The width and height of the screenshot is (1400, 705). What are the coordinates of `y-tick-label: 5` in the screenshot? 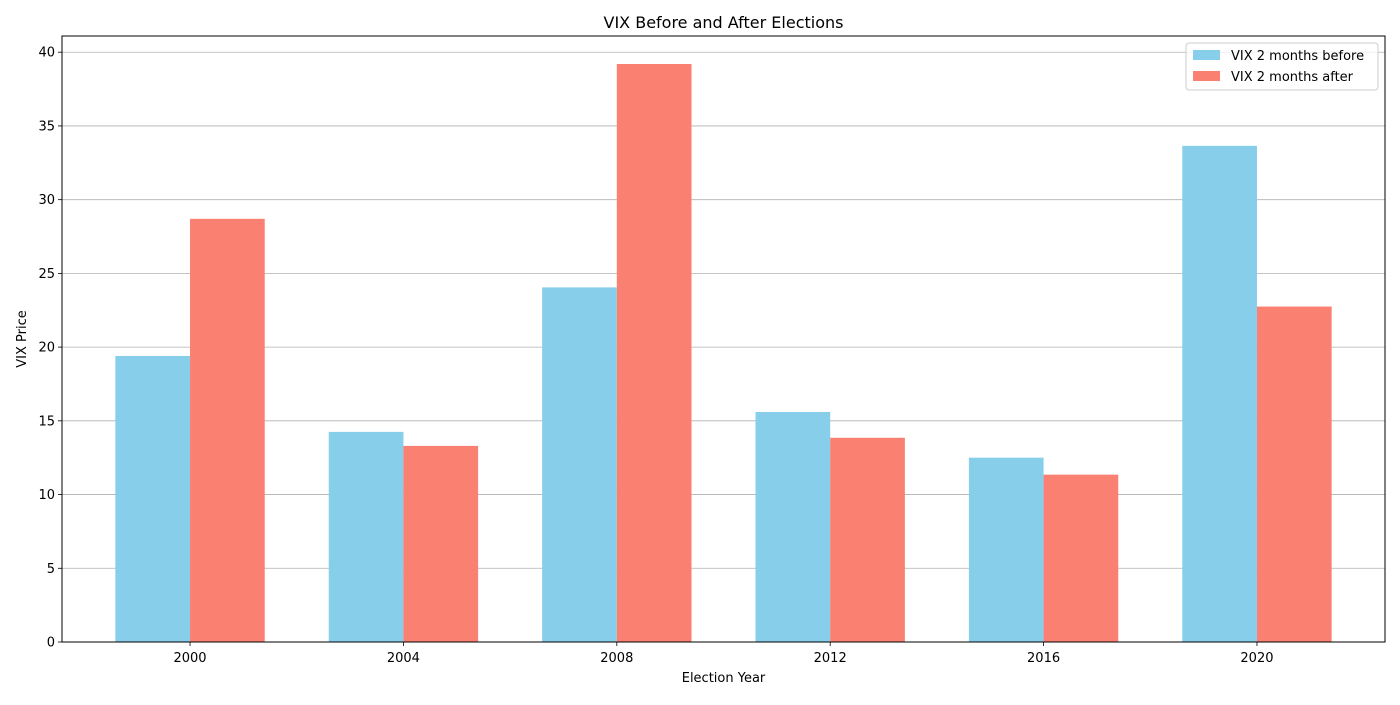 It's located at (51, 569).